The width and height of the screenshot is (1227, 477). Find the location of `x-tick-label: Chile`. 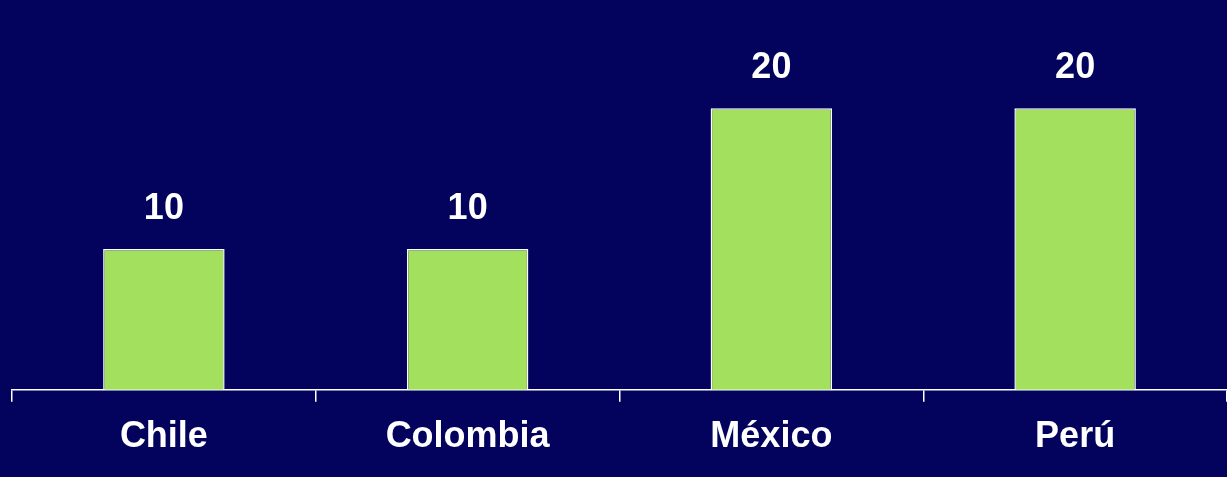

x-tick-label: Chile is located at coordinates (163, 435).